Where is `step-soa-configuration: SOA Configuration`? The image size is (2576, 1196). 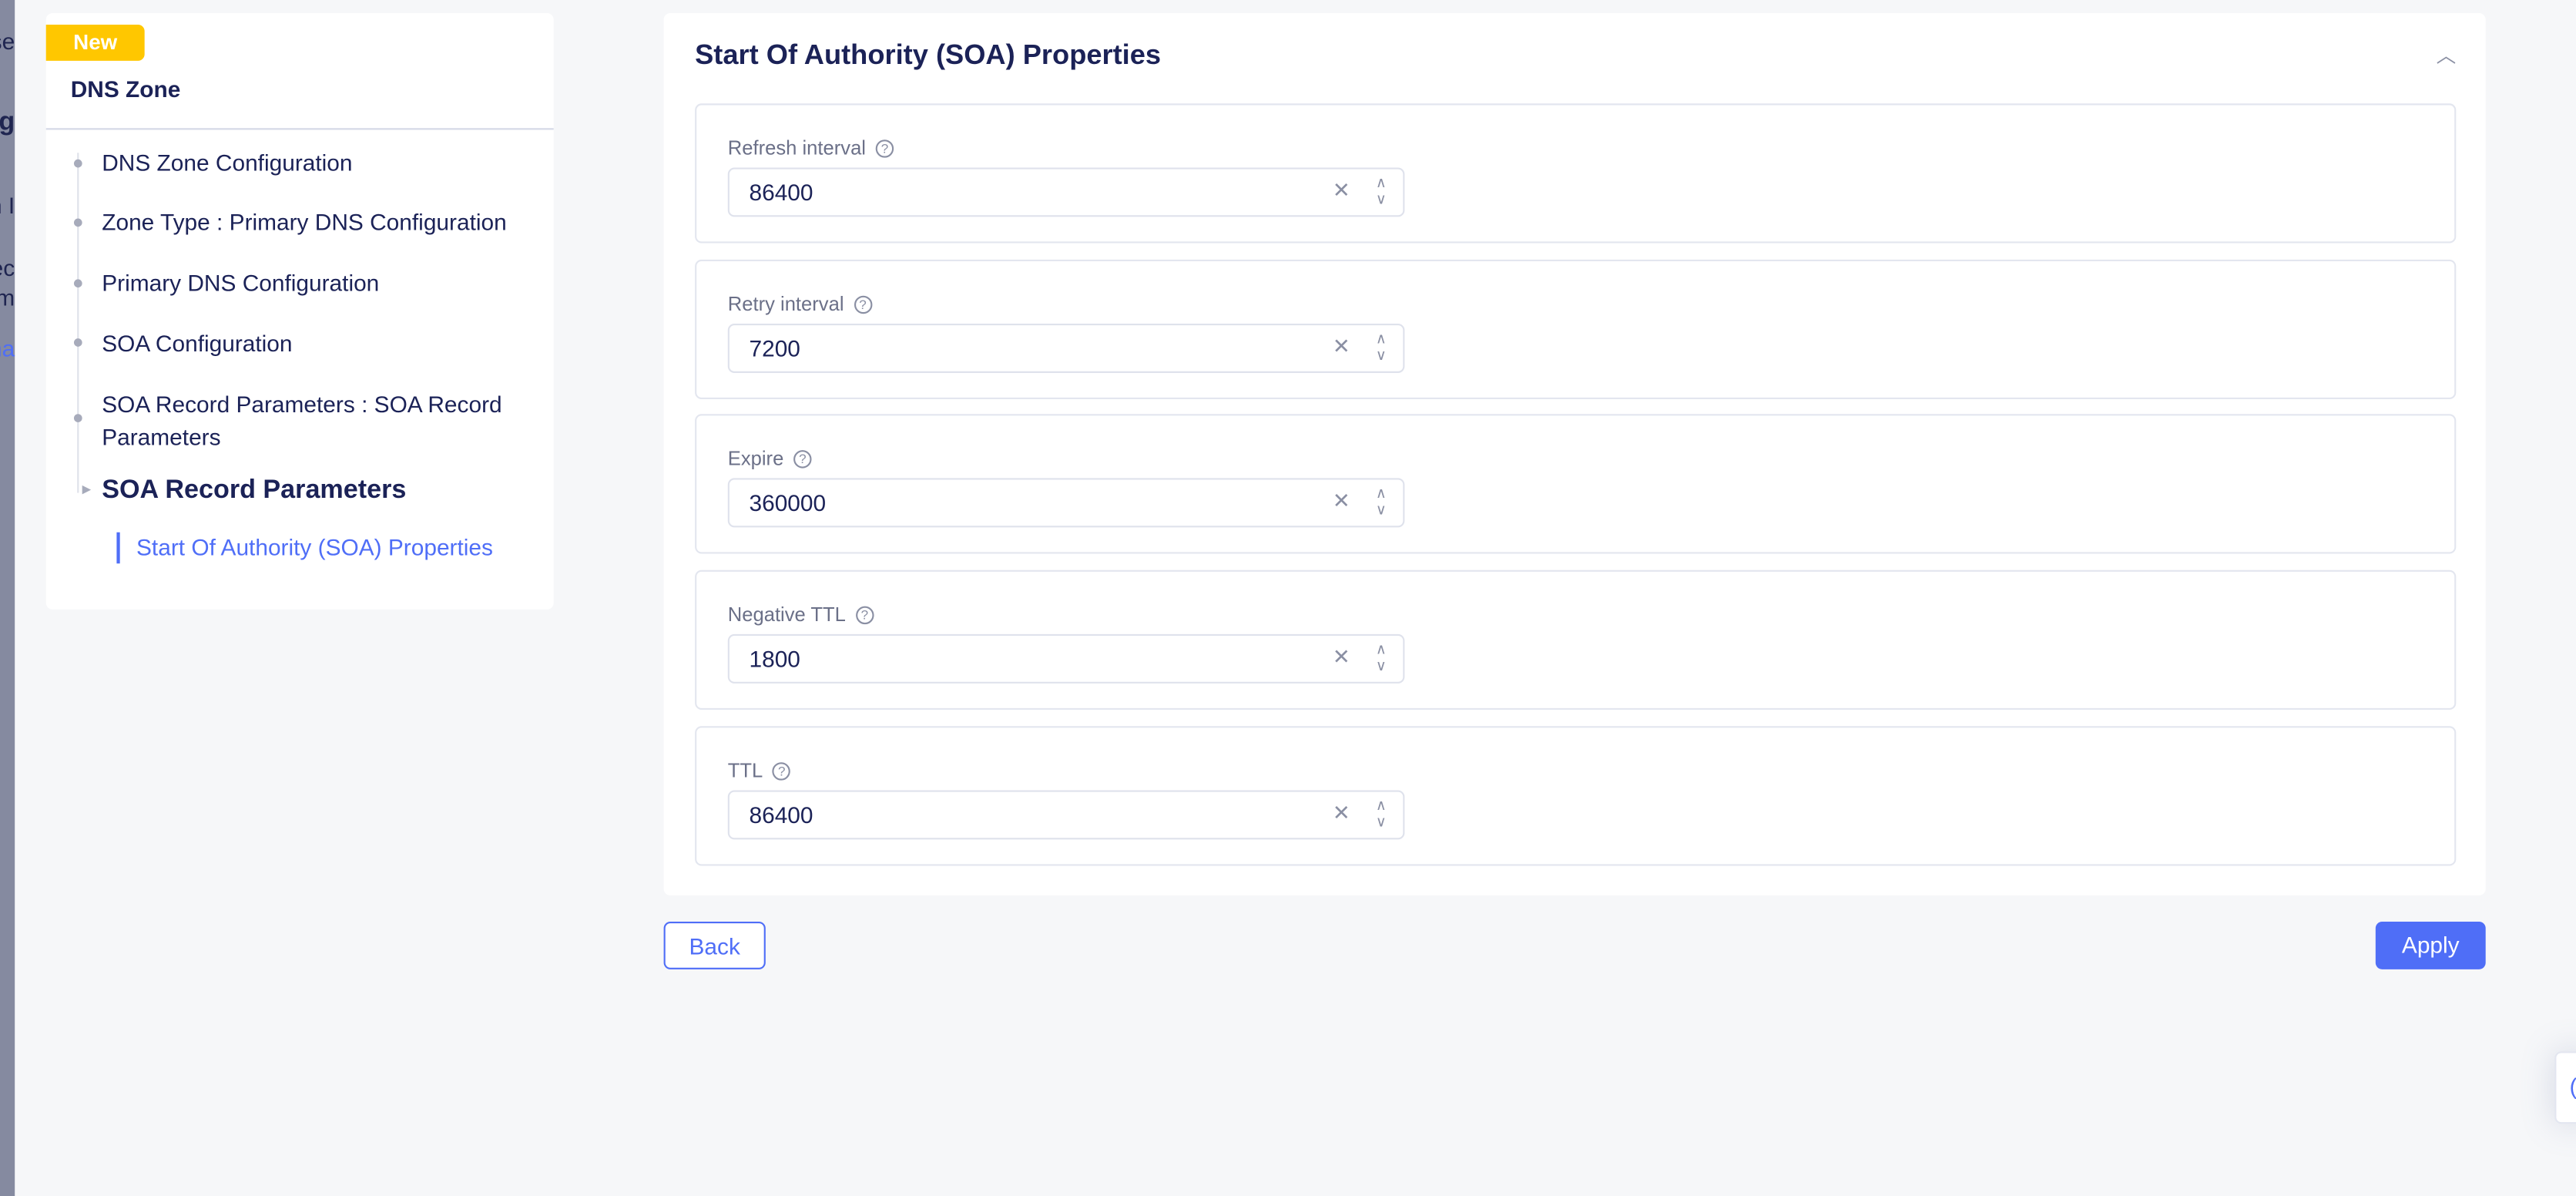 step-soa-configuration: SOA Configuration is located at coordinates (197, 344).